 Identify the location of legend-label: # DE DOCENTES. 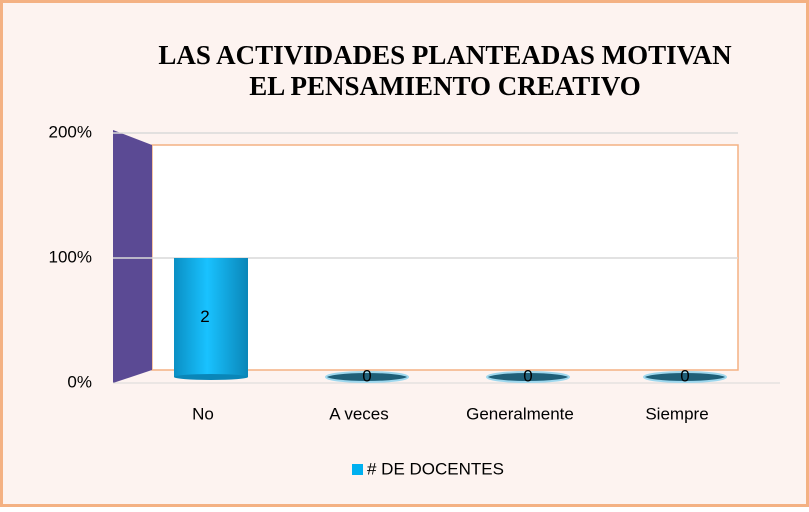
(435, 468).